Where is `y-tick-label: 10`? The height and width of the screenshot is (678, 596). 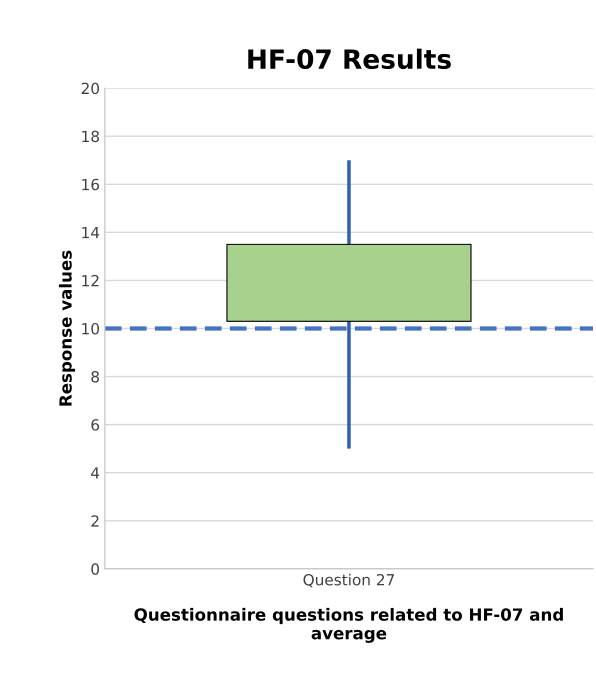
y-tick-label: 10 is located at coordinates (91, 328).